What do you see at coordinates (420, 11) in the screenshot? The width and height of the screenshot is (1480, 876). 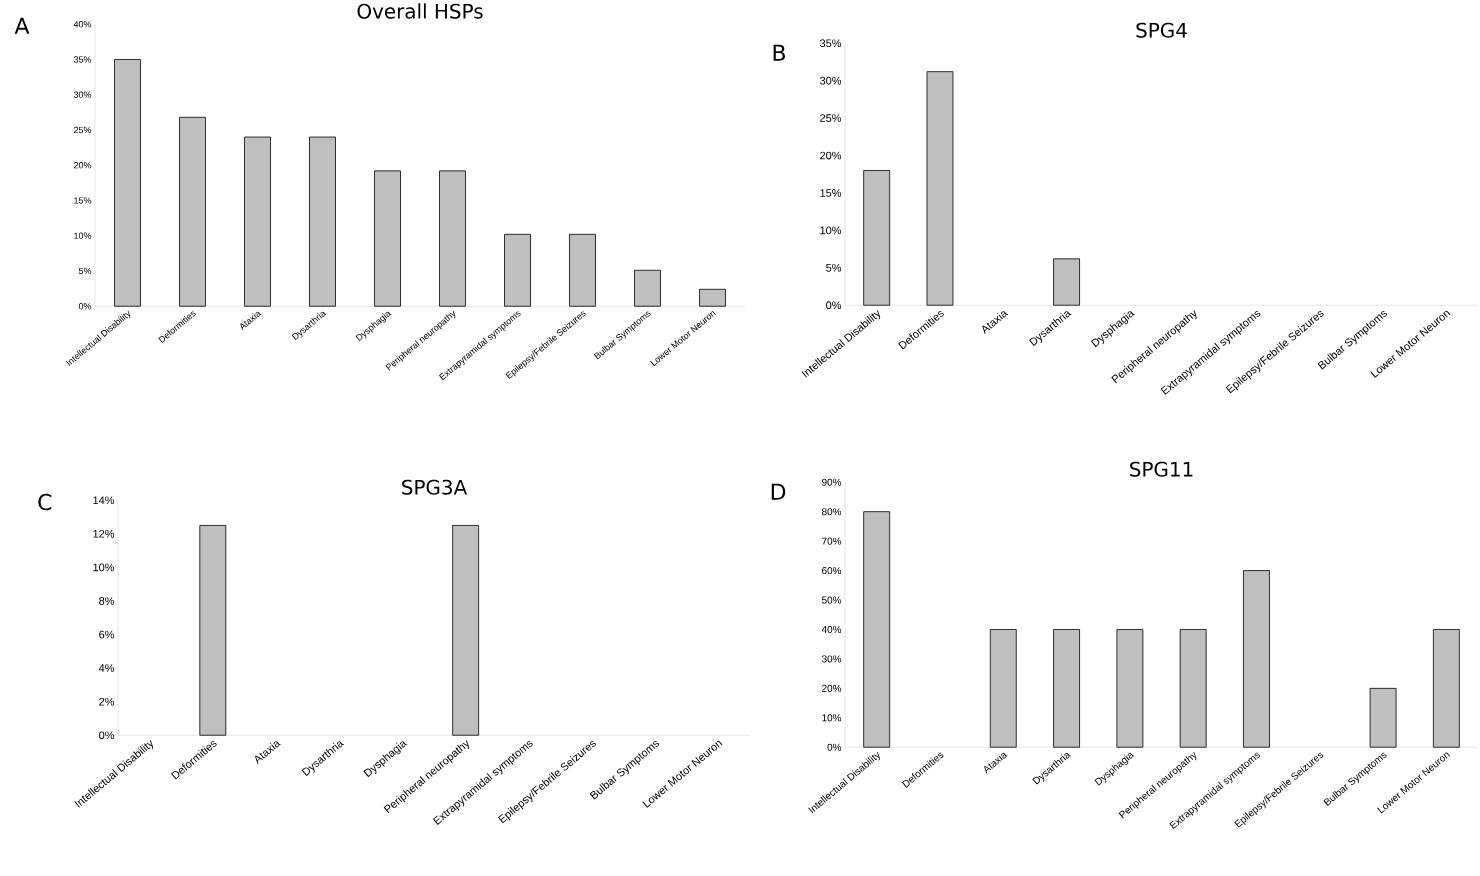 I see `chart-title: Overall HSPs` at bounding box center [420, 11].